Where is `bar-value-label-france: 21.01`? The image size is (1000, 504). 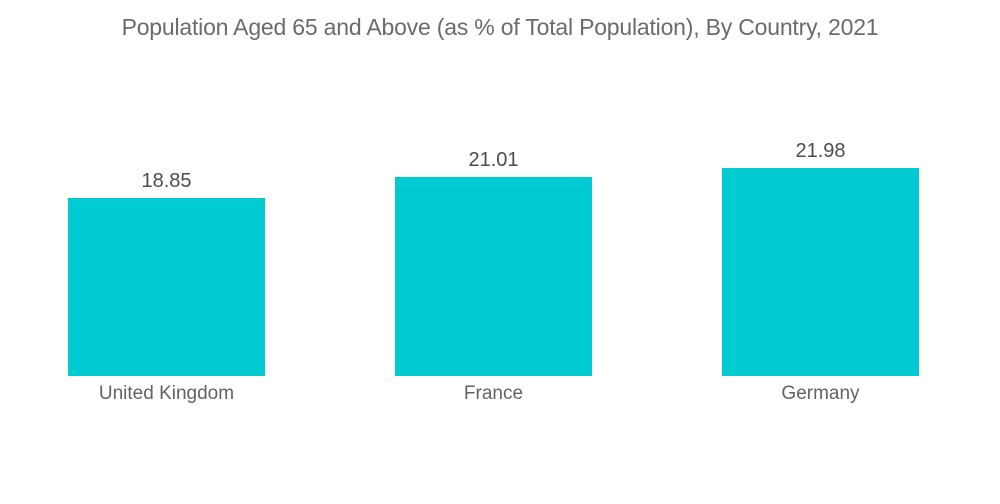 bar-value-label-france: 21.01 is located at coordinates (493, 160).